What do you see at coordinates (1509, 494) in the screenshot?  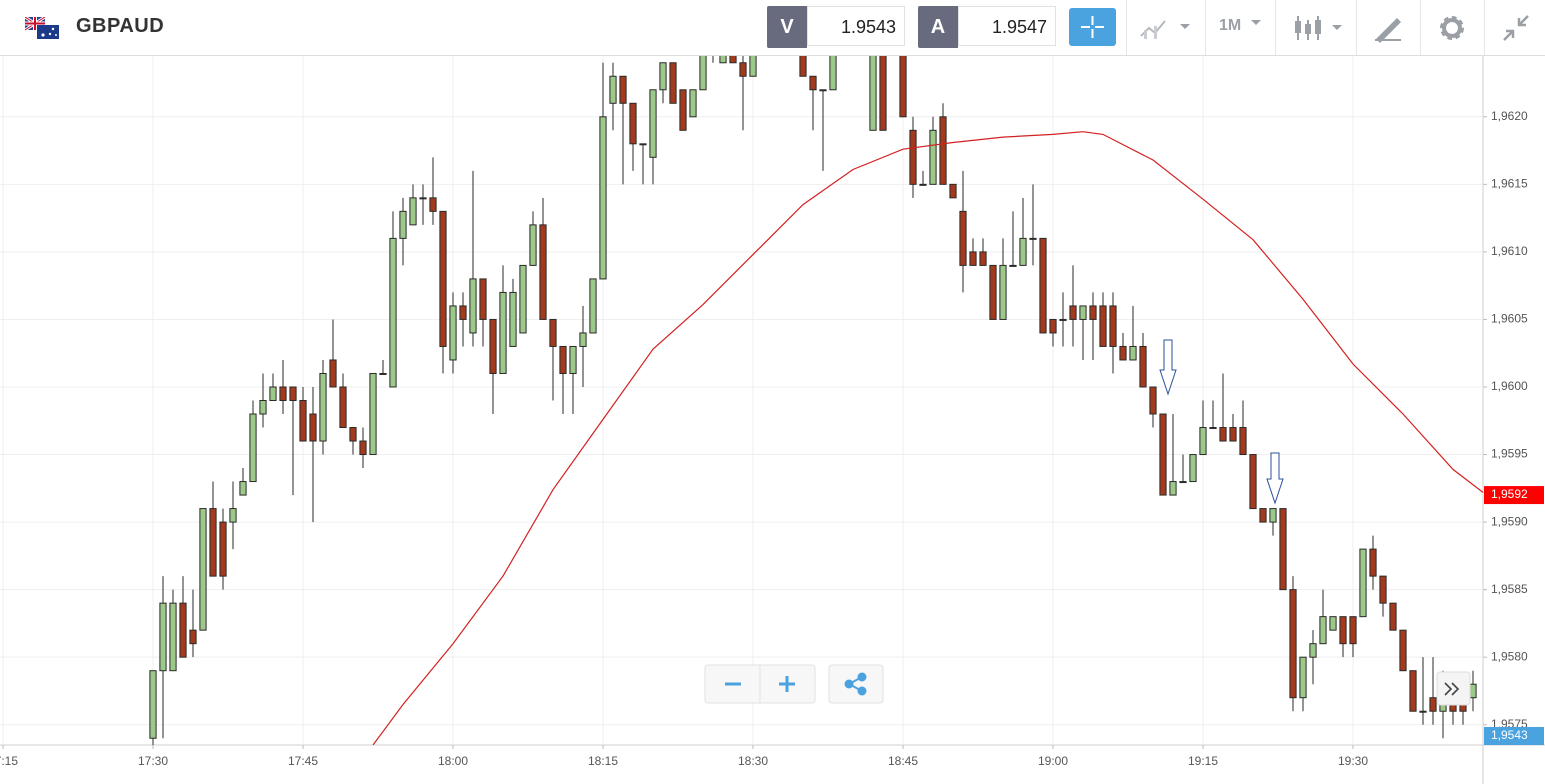 I see `price-tag-label: 1,9592` at bounding box center [1509, 494].